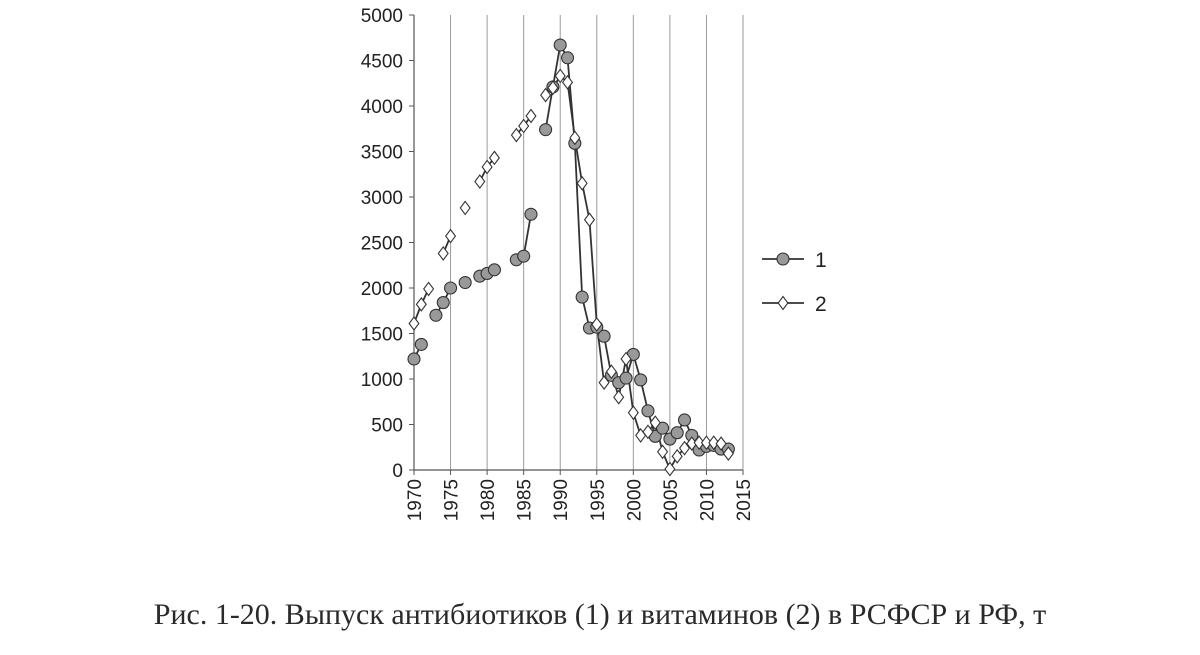 Image resolution: width=1200 pixels, height=655 pixels. Describe the element at coordinates (382, 335) in the screenshot. I see `y-tick-label-1500: 1500` at that location.